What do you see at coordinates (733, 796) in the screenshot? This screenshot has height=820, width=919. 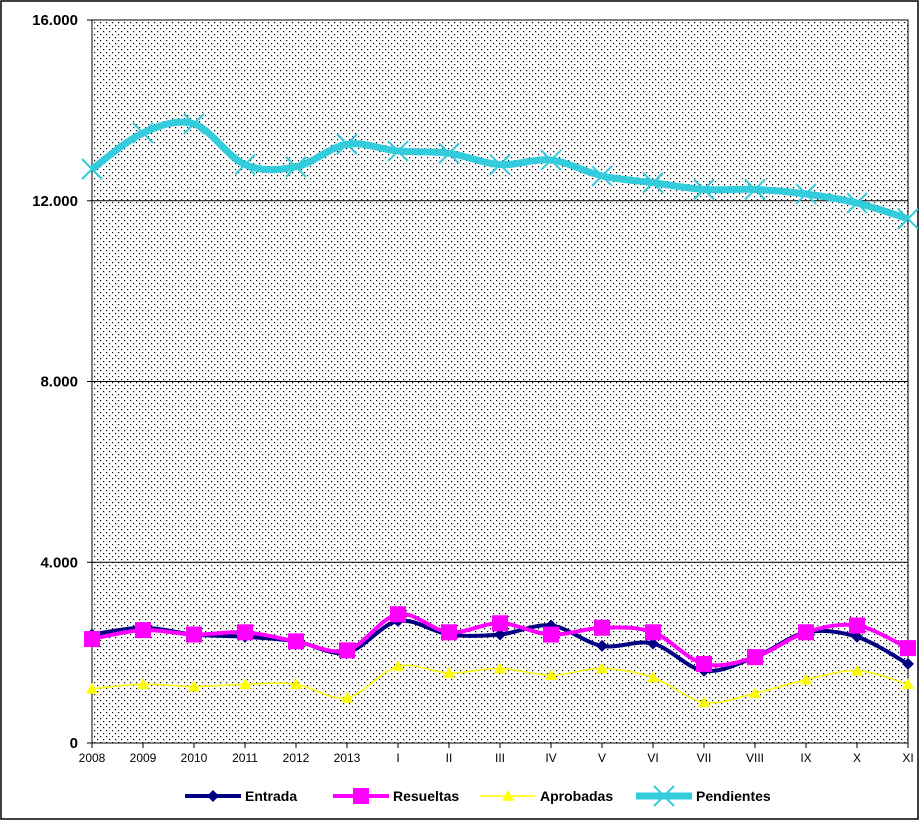 I see `legend-label: Pendientes` at bounding box center [733, 796].